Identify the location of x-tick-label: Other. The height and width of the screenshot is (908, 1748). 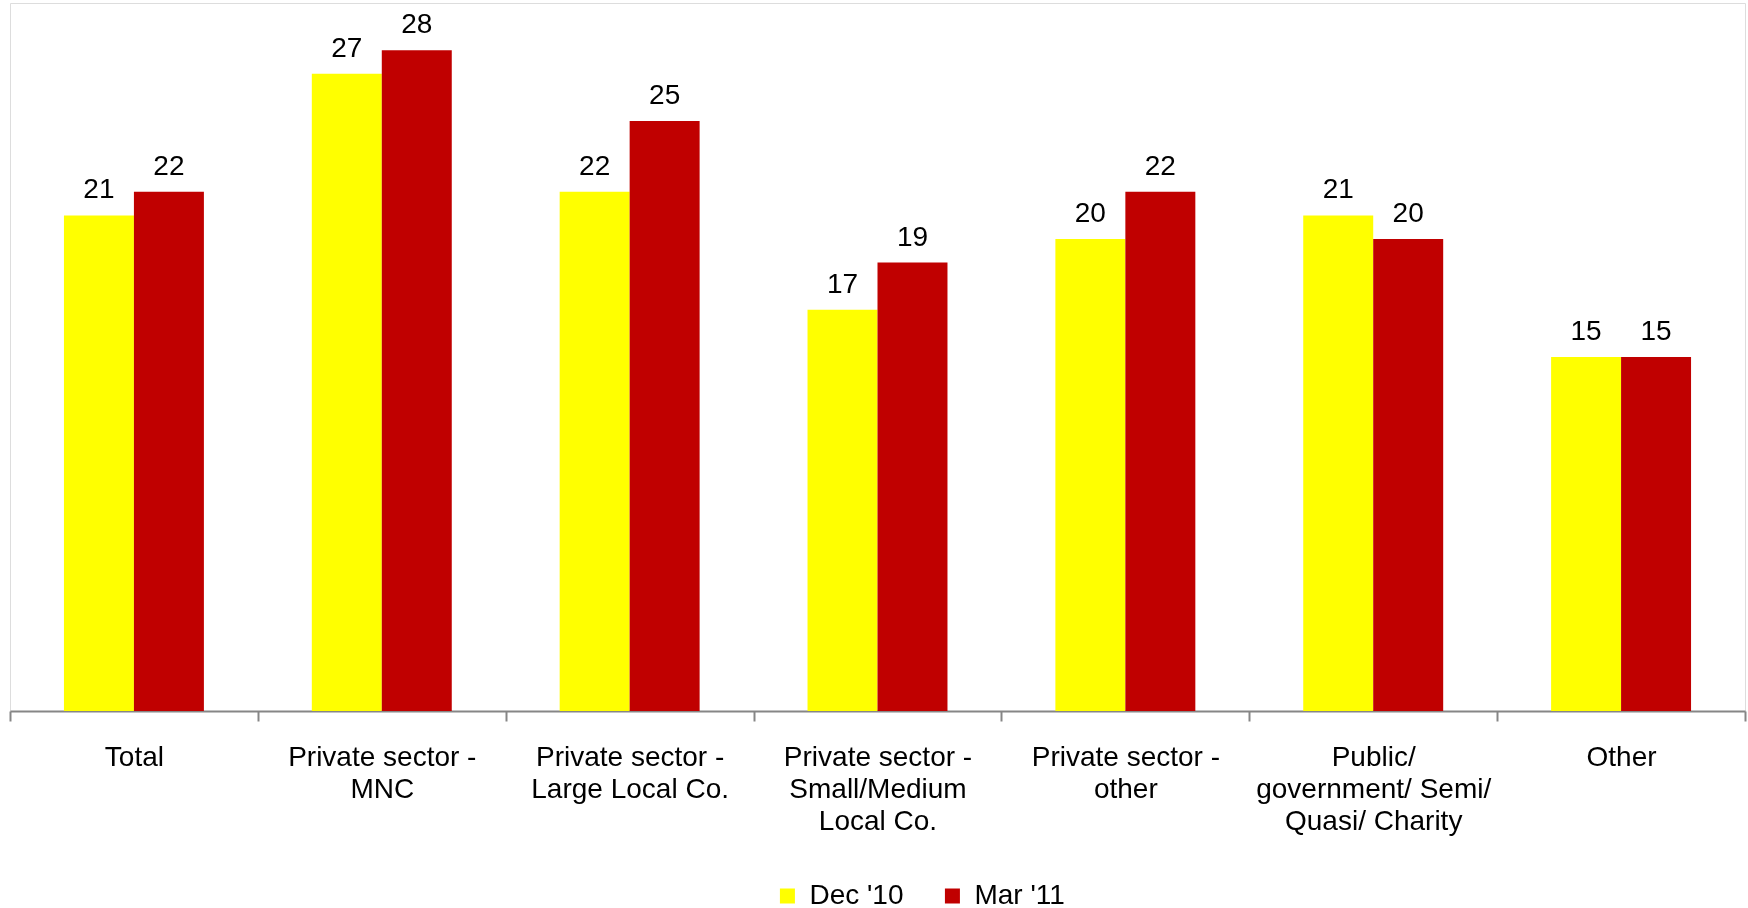
(1621, 756).